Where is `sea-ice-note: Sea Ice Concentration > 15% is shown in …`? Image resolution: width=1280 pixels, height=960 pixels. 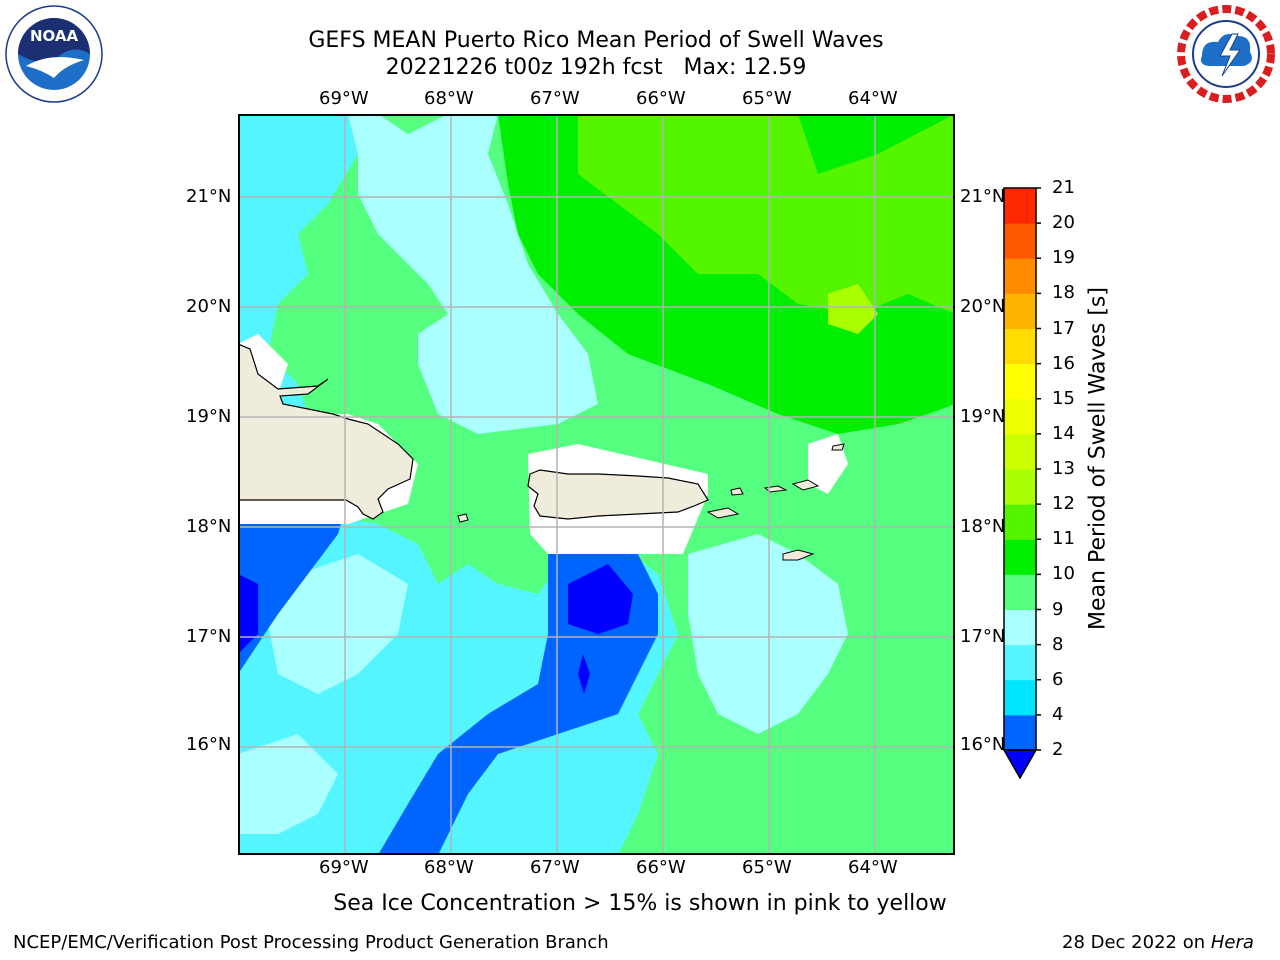
sea-ice-note: Sea Ice Concentration > 15% is shown in … is located at coordinates (640, 903).